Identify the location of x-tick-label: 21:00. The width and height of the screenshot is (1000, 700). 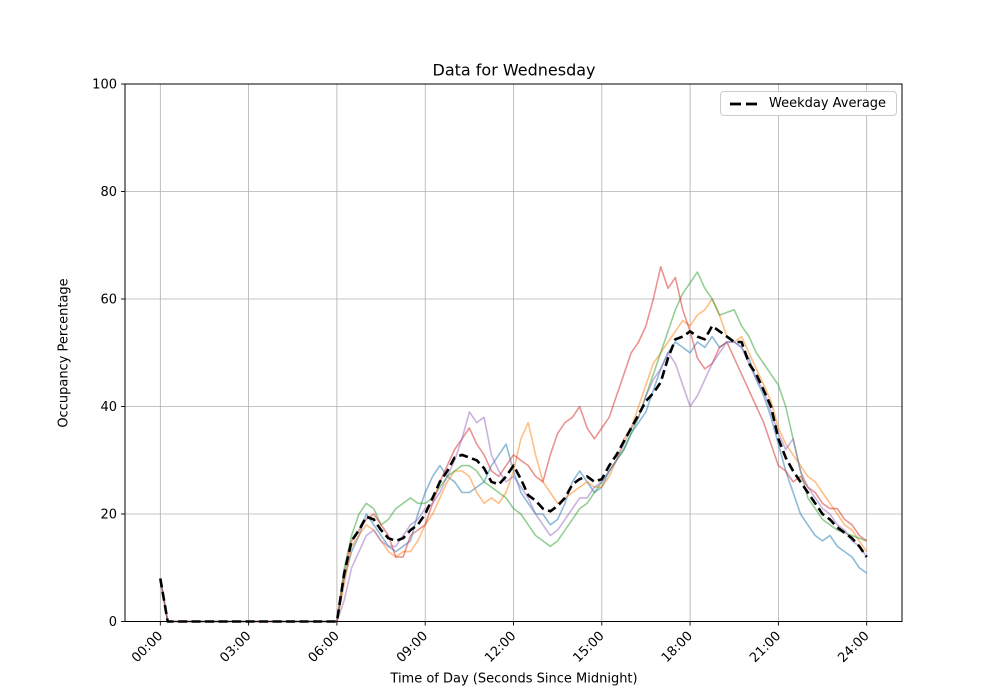
(765, 647).